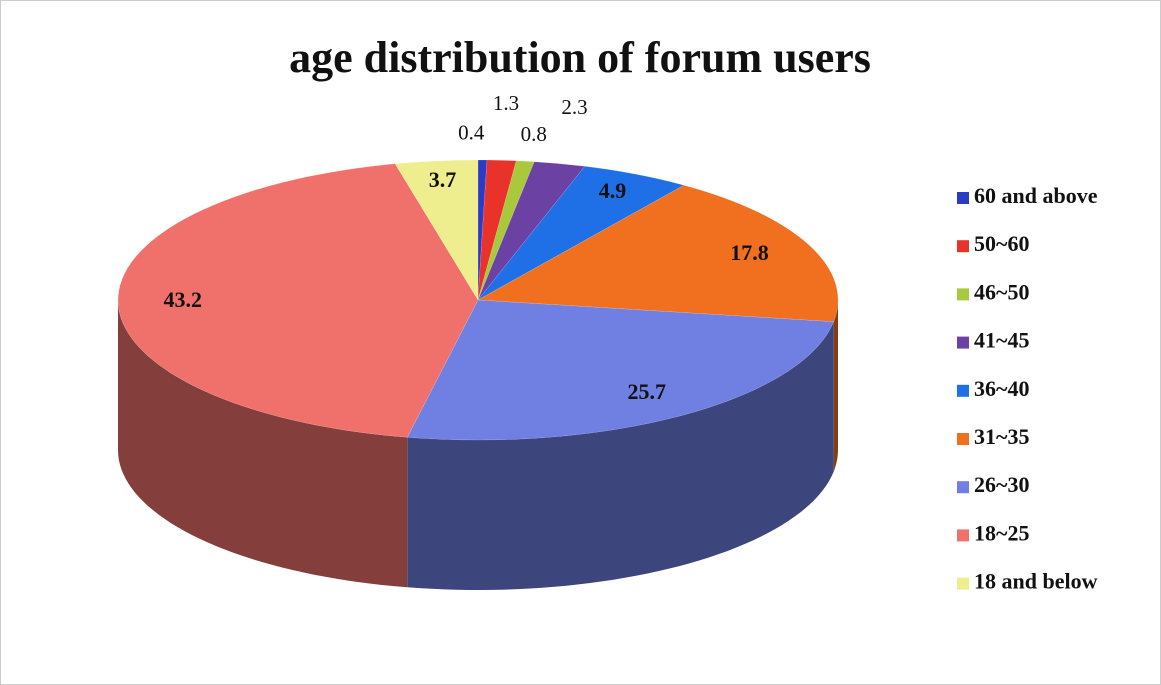 This screenshot has width=1161, height=685. Describe the element at coordinates (183, 299) in the screenshot. I see `data-label: 43.2` at that location.